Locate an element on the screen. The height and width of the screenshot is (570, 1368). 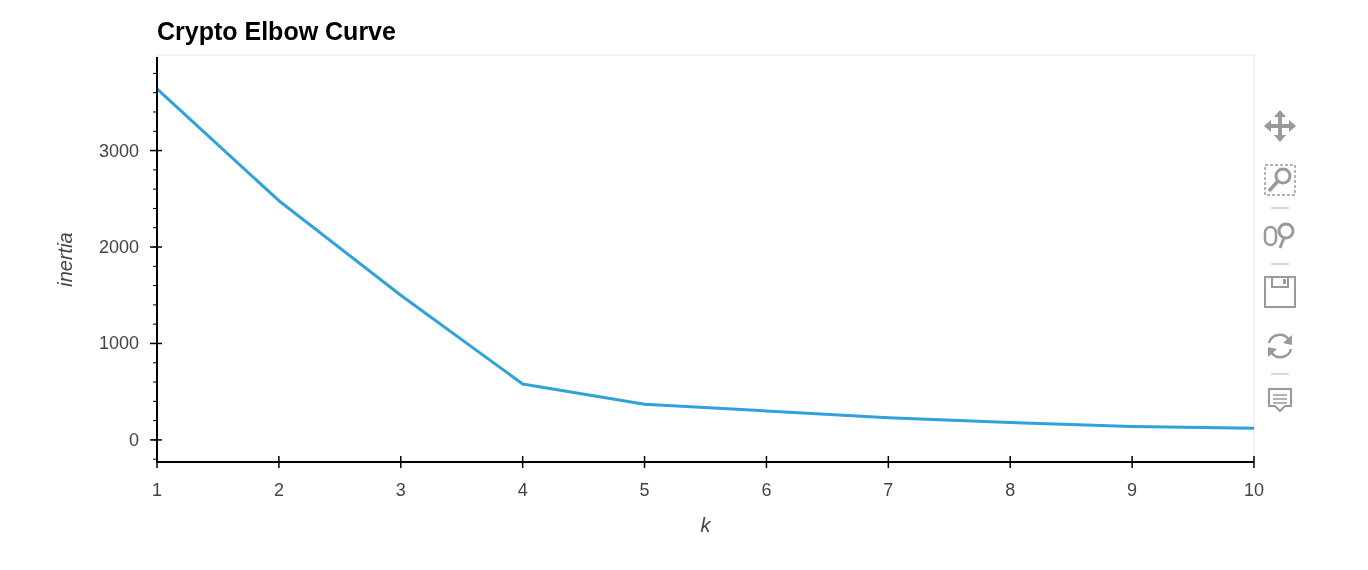
x-tick-label: 6 is located at coordinates (766, 490).